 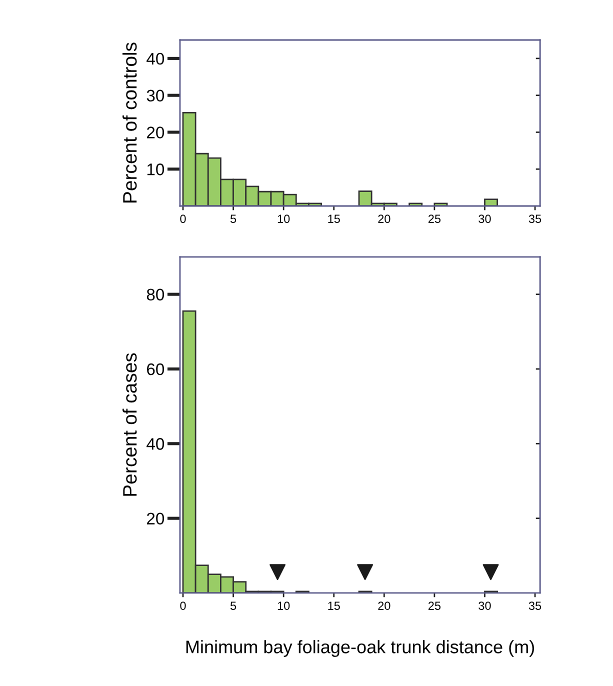 I want to click on x-axis-title: Minimum bay foliage-oak trunk distance (m), so click(x=360, y=648).